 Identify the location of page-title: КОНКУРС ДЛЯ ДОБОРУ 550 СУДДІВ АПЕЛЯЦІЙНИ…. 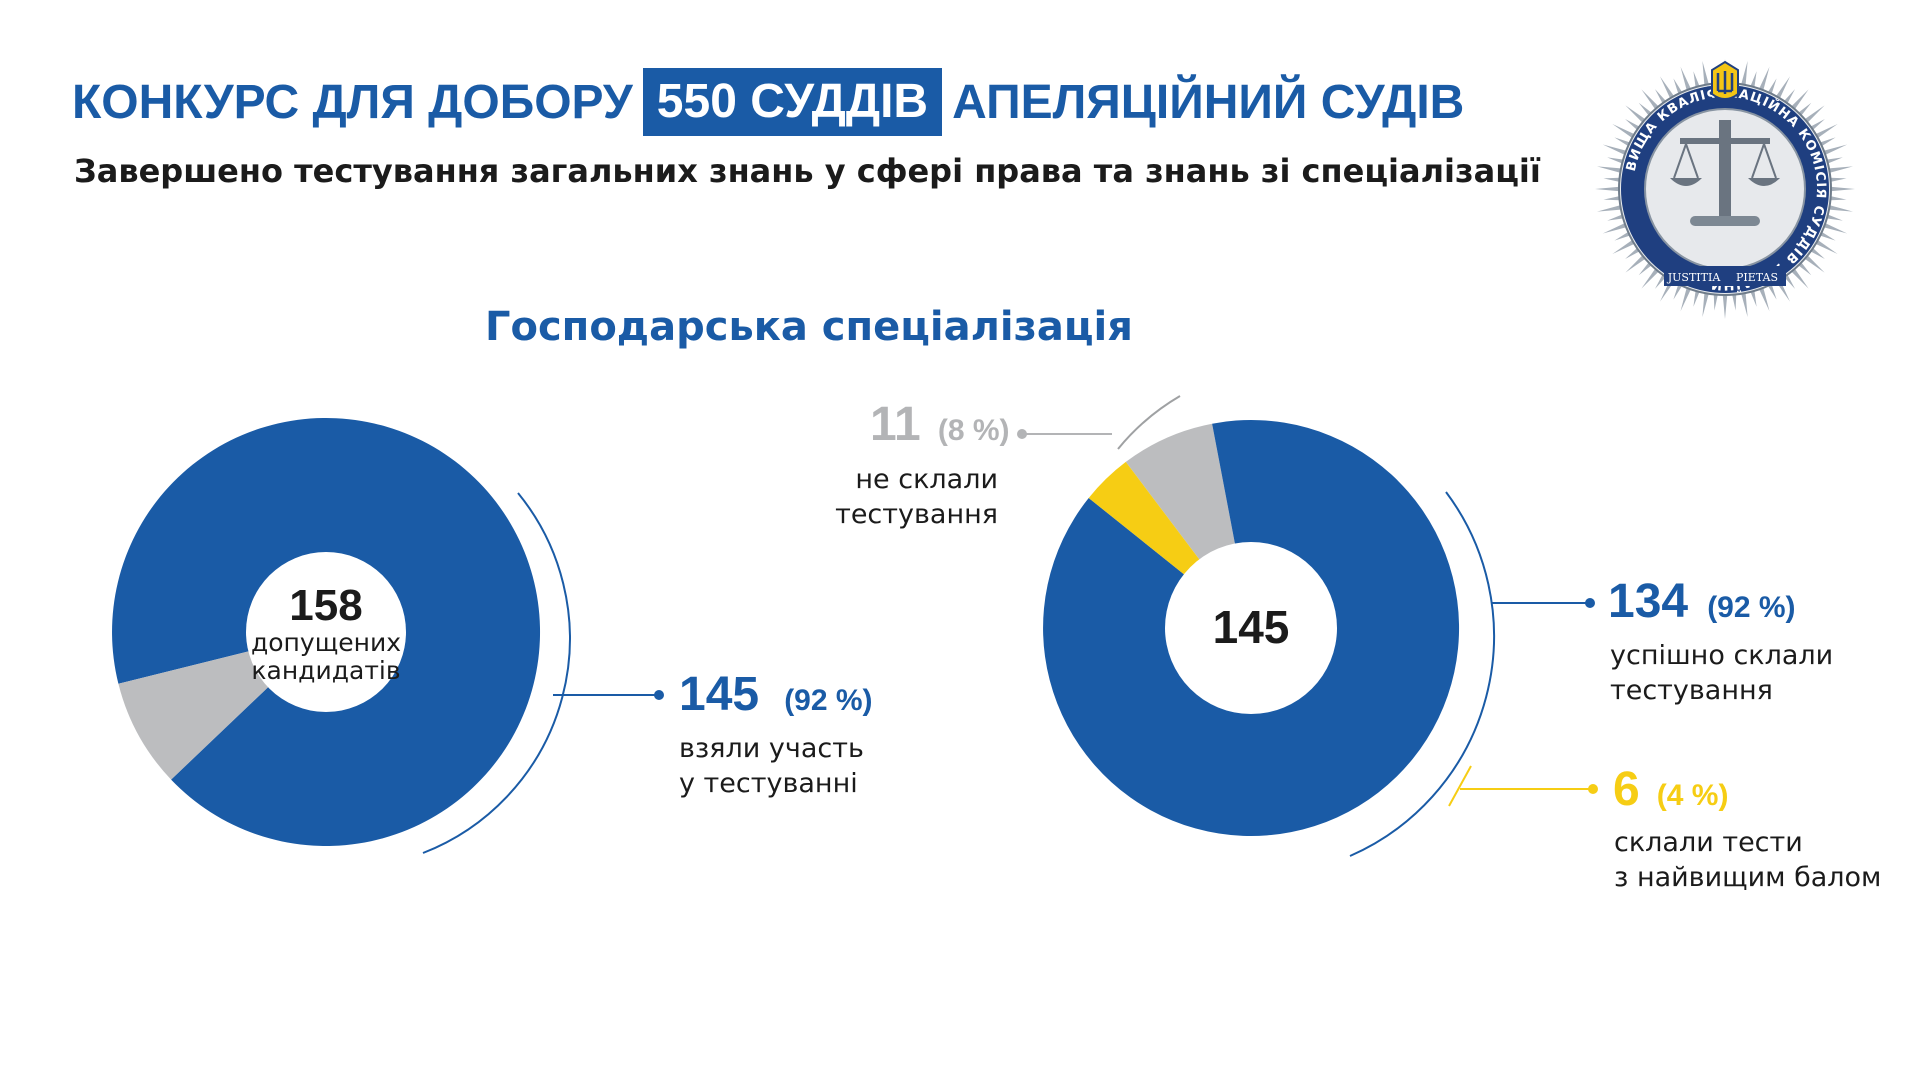
(768, 102).